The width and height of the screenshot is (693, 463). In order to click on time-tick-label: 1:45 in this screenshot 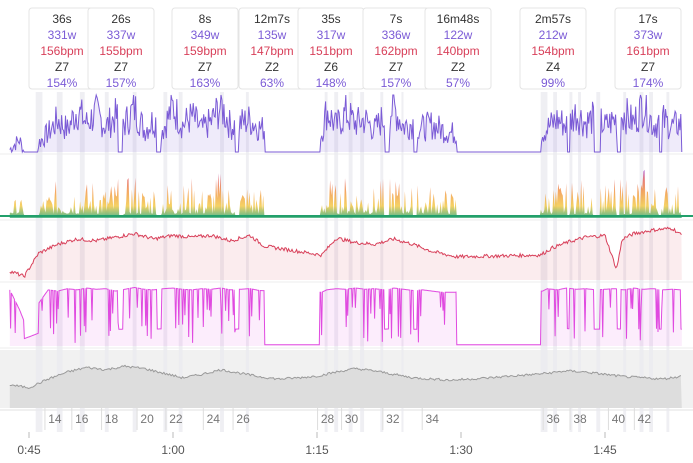, I will do `click(605, 450)`.